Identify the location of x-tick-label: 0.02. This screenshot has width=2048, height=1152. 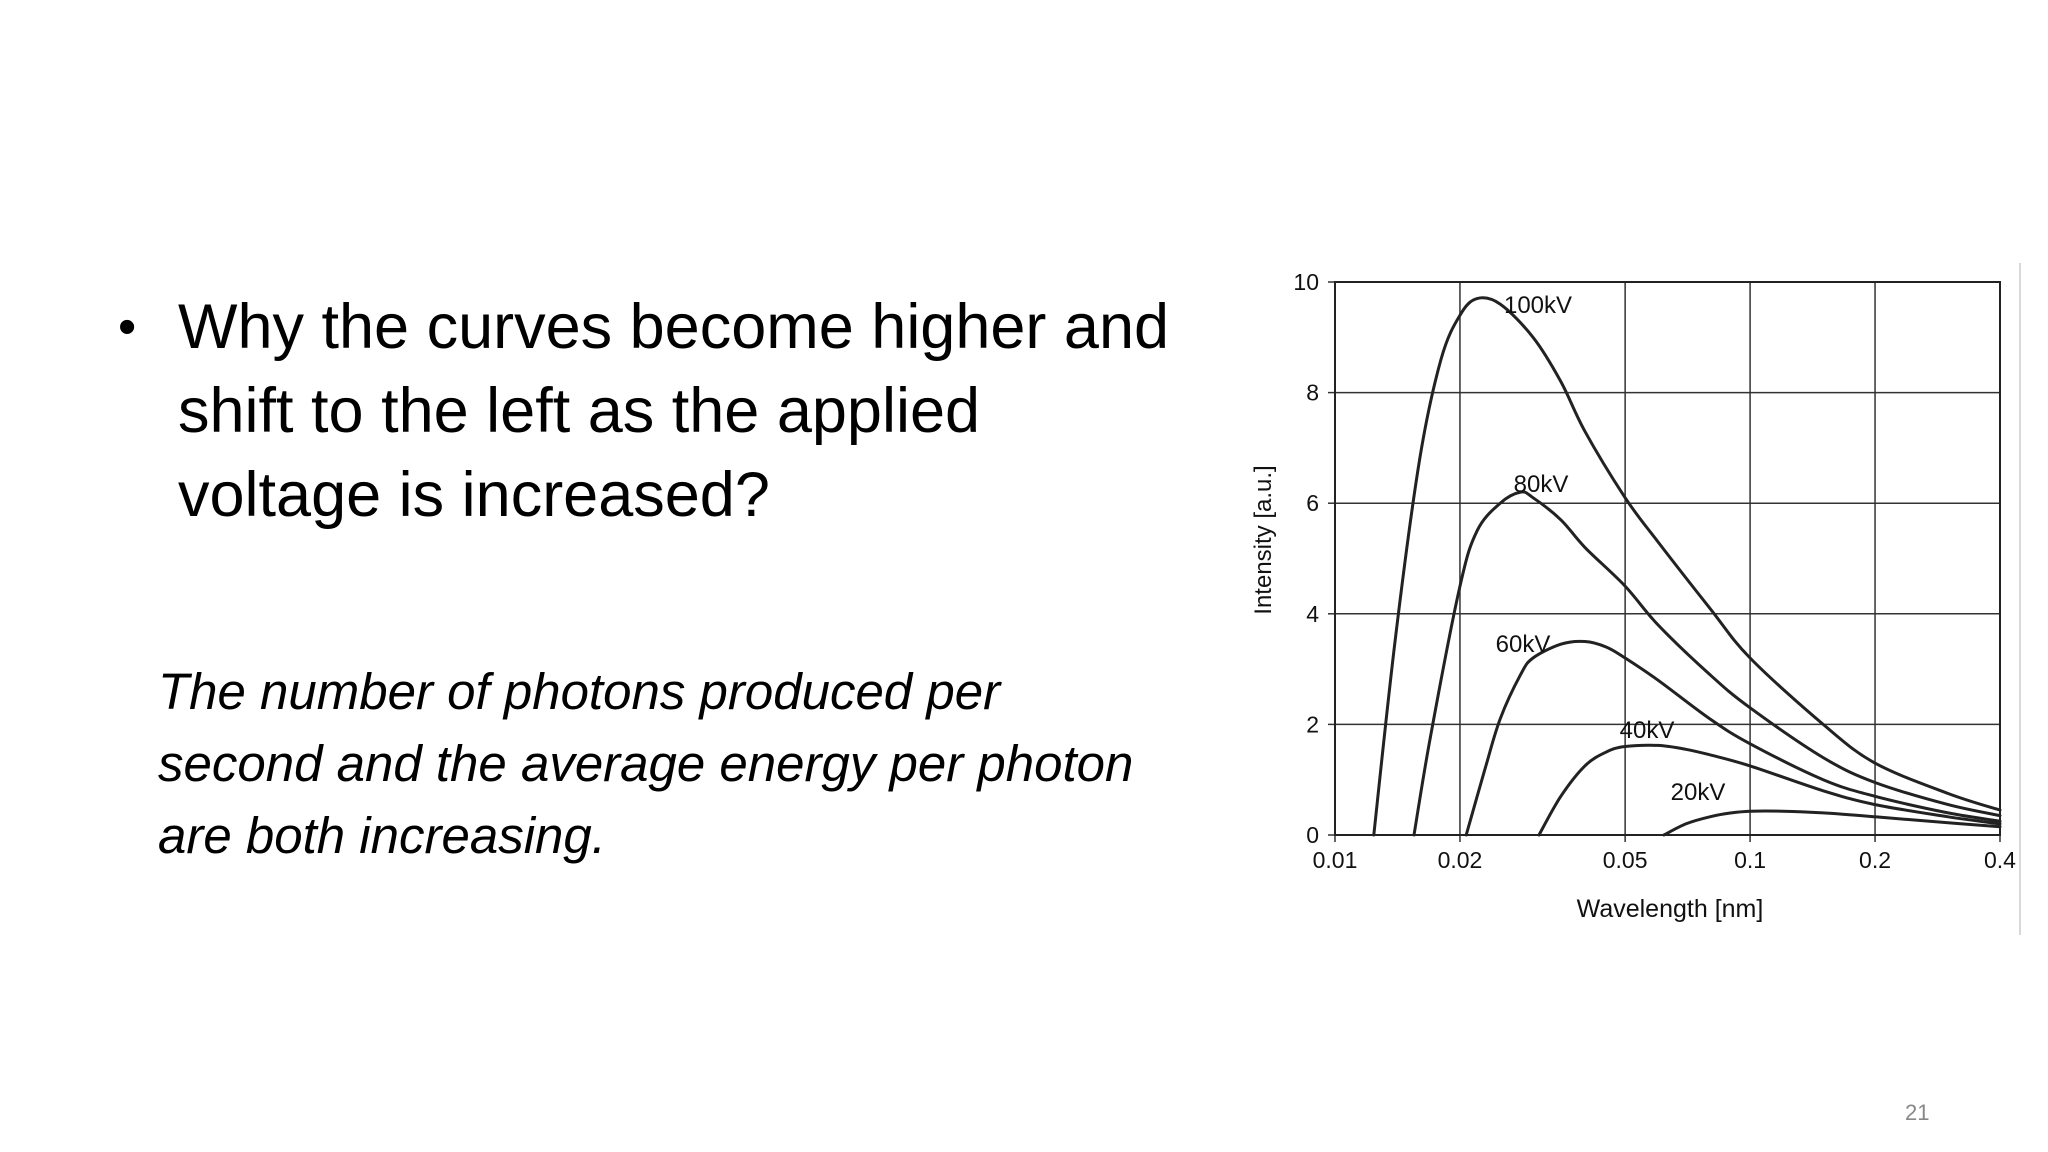
(1460, 860).